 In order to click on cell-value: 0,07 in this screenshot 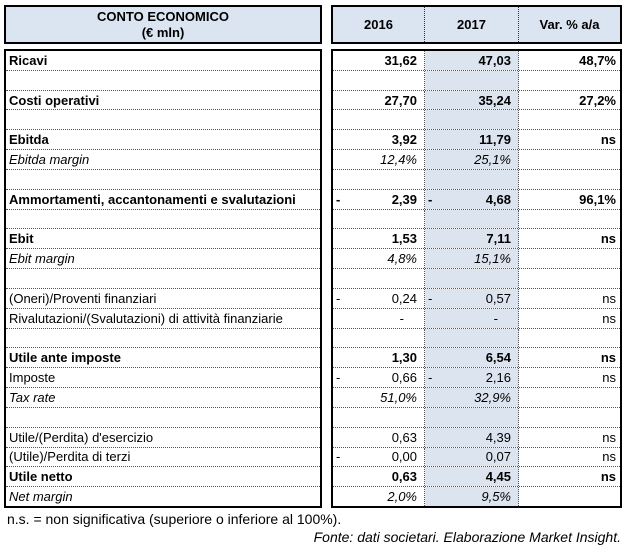, I will do `click(498, 457)`.